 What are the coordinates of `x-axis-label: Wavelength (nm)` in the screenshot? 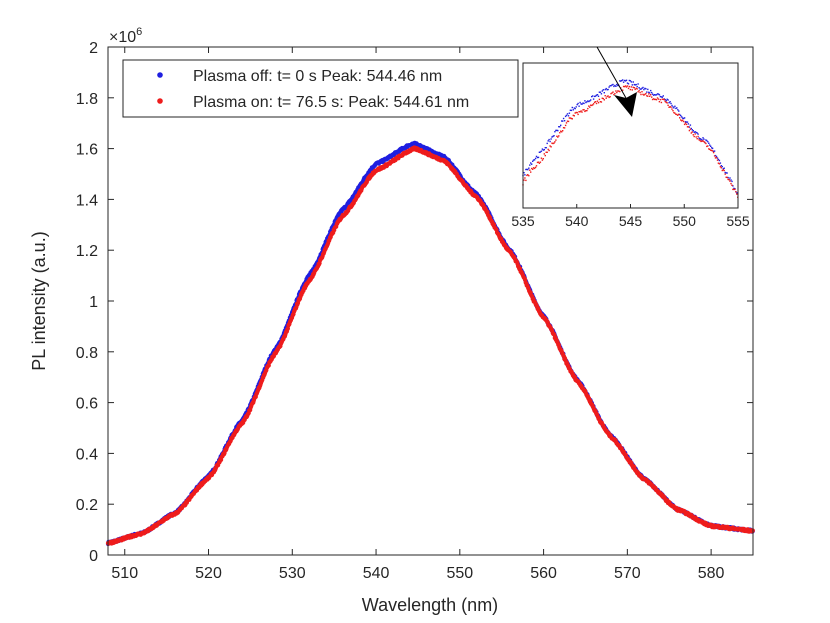 It's located at (430, 605).